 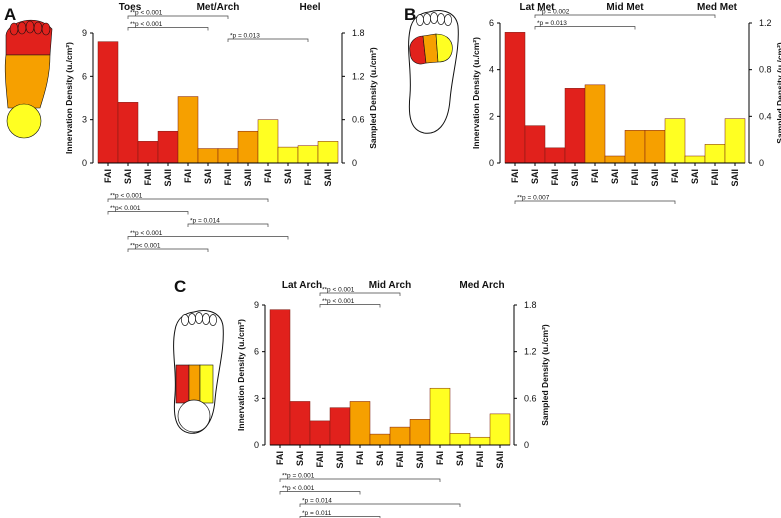 I want to click on y2-tick-label: 1.8, so click(x=358, y=33).